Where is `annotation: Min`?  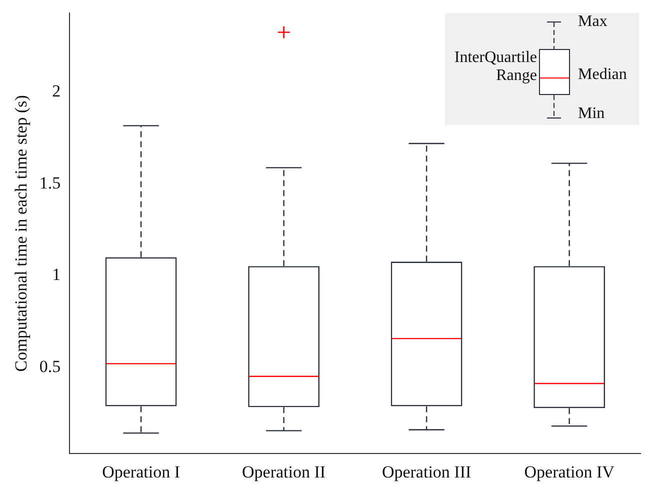 annotation: Min is located at coordinates (591, 114).